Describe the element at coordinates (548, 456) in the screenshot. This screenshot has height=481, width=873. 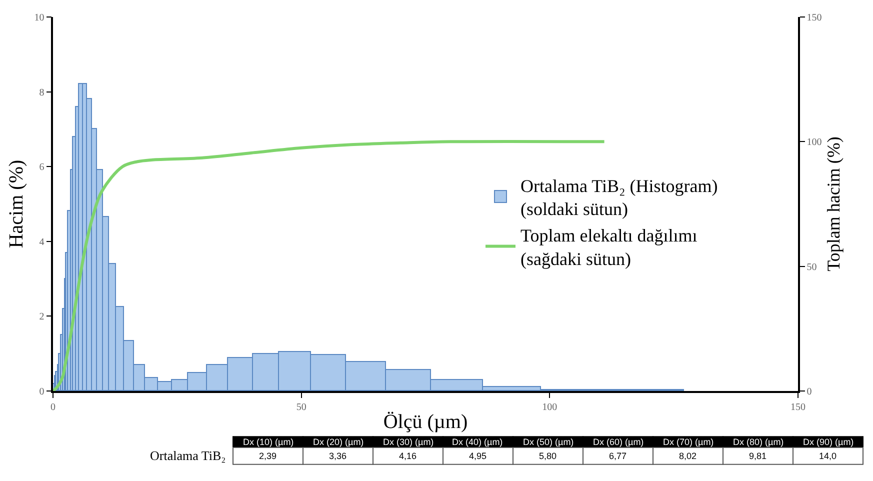
I see `text: 5,80` at that location.